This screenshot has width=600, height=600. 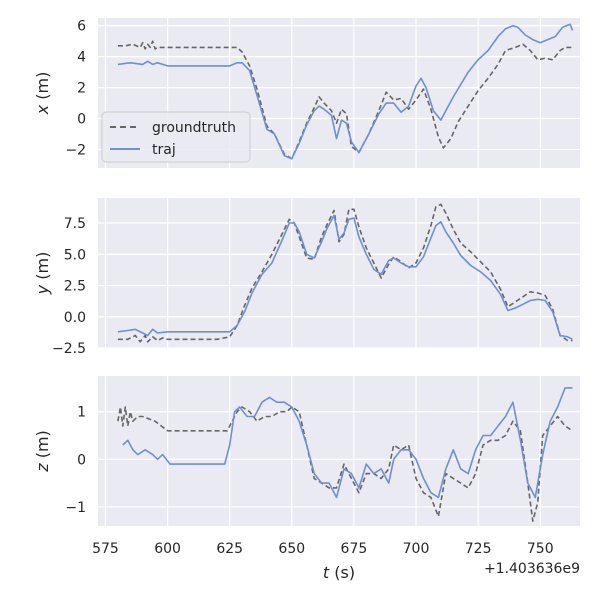 What do you see at coordinates (354, 549) in the screenshot?
I see `x-tick-label: 675` at bounding box center [354, 549].